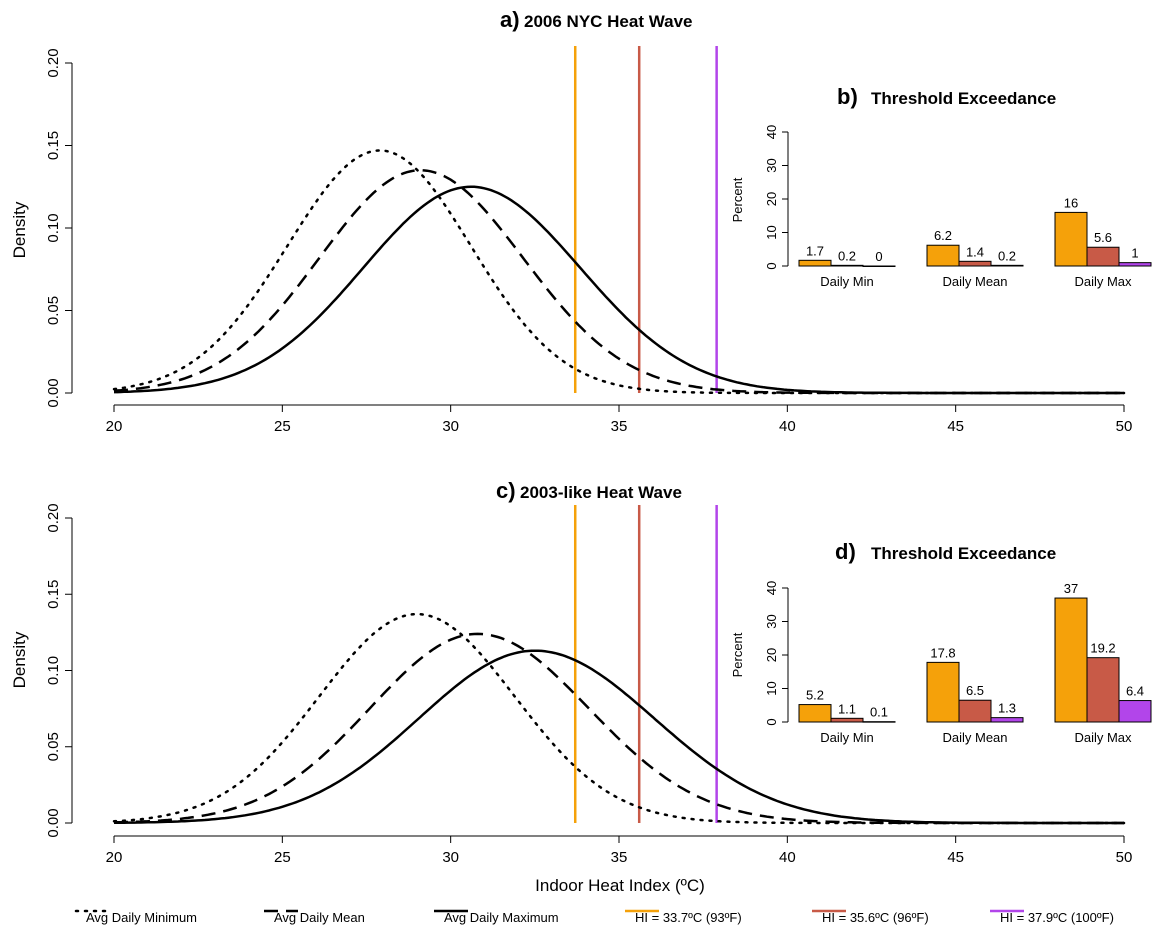 Image resolution: width=1159 pixels, height=928 pixels. Describe the element at coordinates (815, 695) in the screenshot. I see `bar-value-label: 5.2` at that location.